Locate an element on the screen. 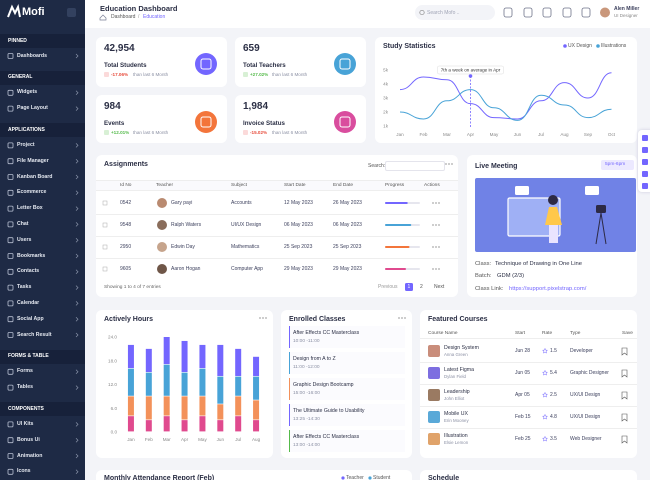  card-title: Enrolled Classes is located at coordinates (317, 319).